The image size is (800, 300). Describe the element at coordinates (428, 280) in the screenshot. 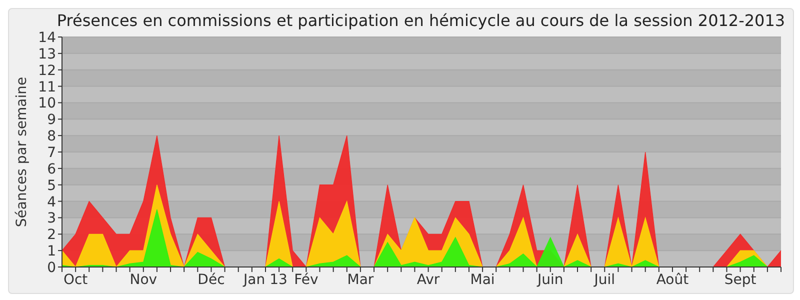

I see `x-tick-label: Avr` at that location.